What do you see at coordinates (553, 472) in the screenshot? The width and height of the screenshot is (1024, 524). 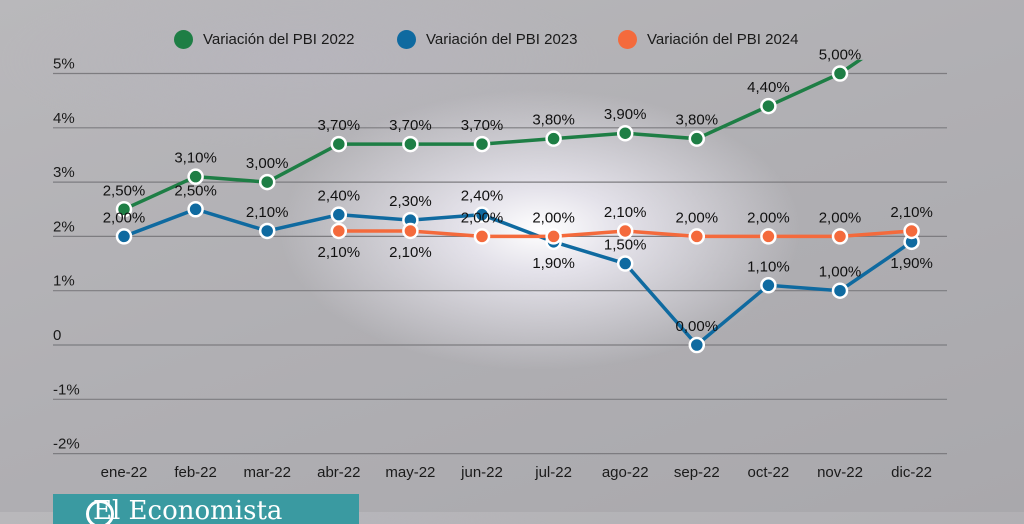 I see `x-tick-label: jul-22` at bounding box center [553, 472].